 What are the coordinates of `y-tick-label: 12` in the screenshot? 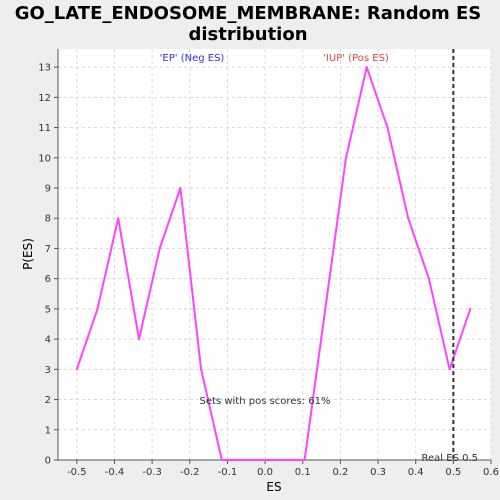 It's located at (44, 98).